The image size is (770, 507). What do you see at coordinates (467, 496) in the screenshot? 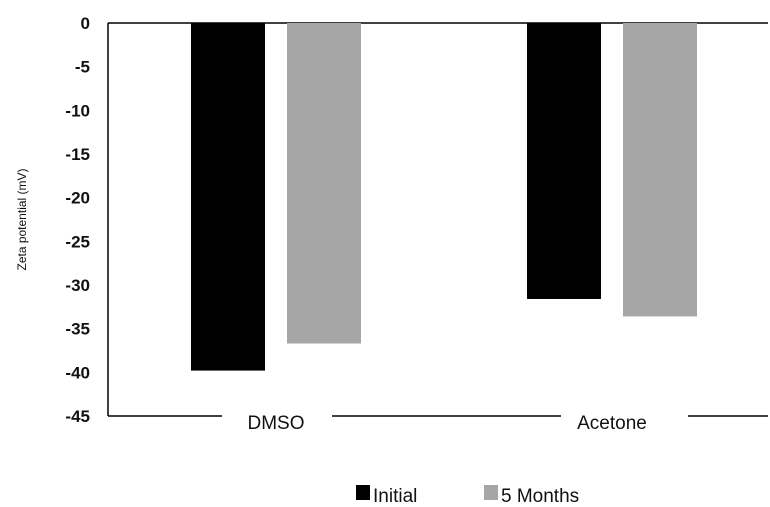
I see `legend: Initial 5 Months` at bounding box center [467, 496].